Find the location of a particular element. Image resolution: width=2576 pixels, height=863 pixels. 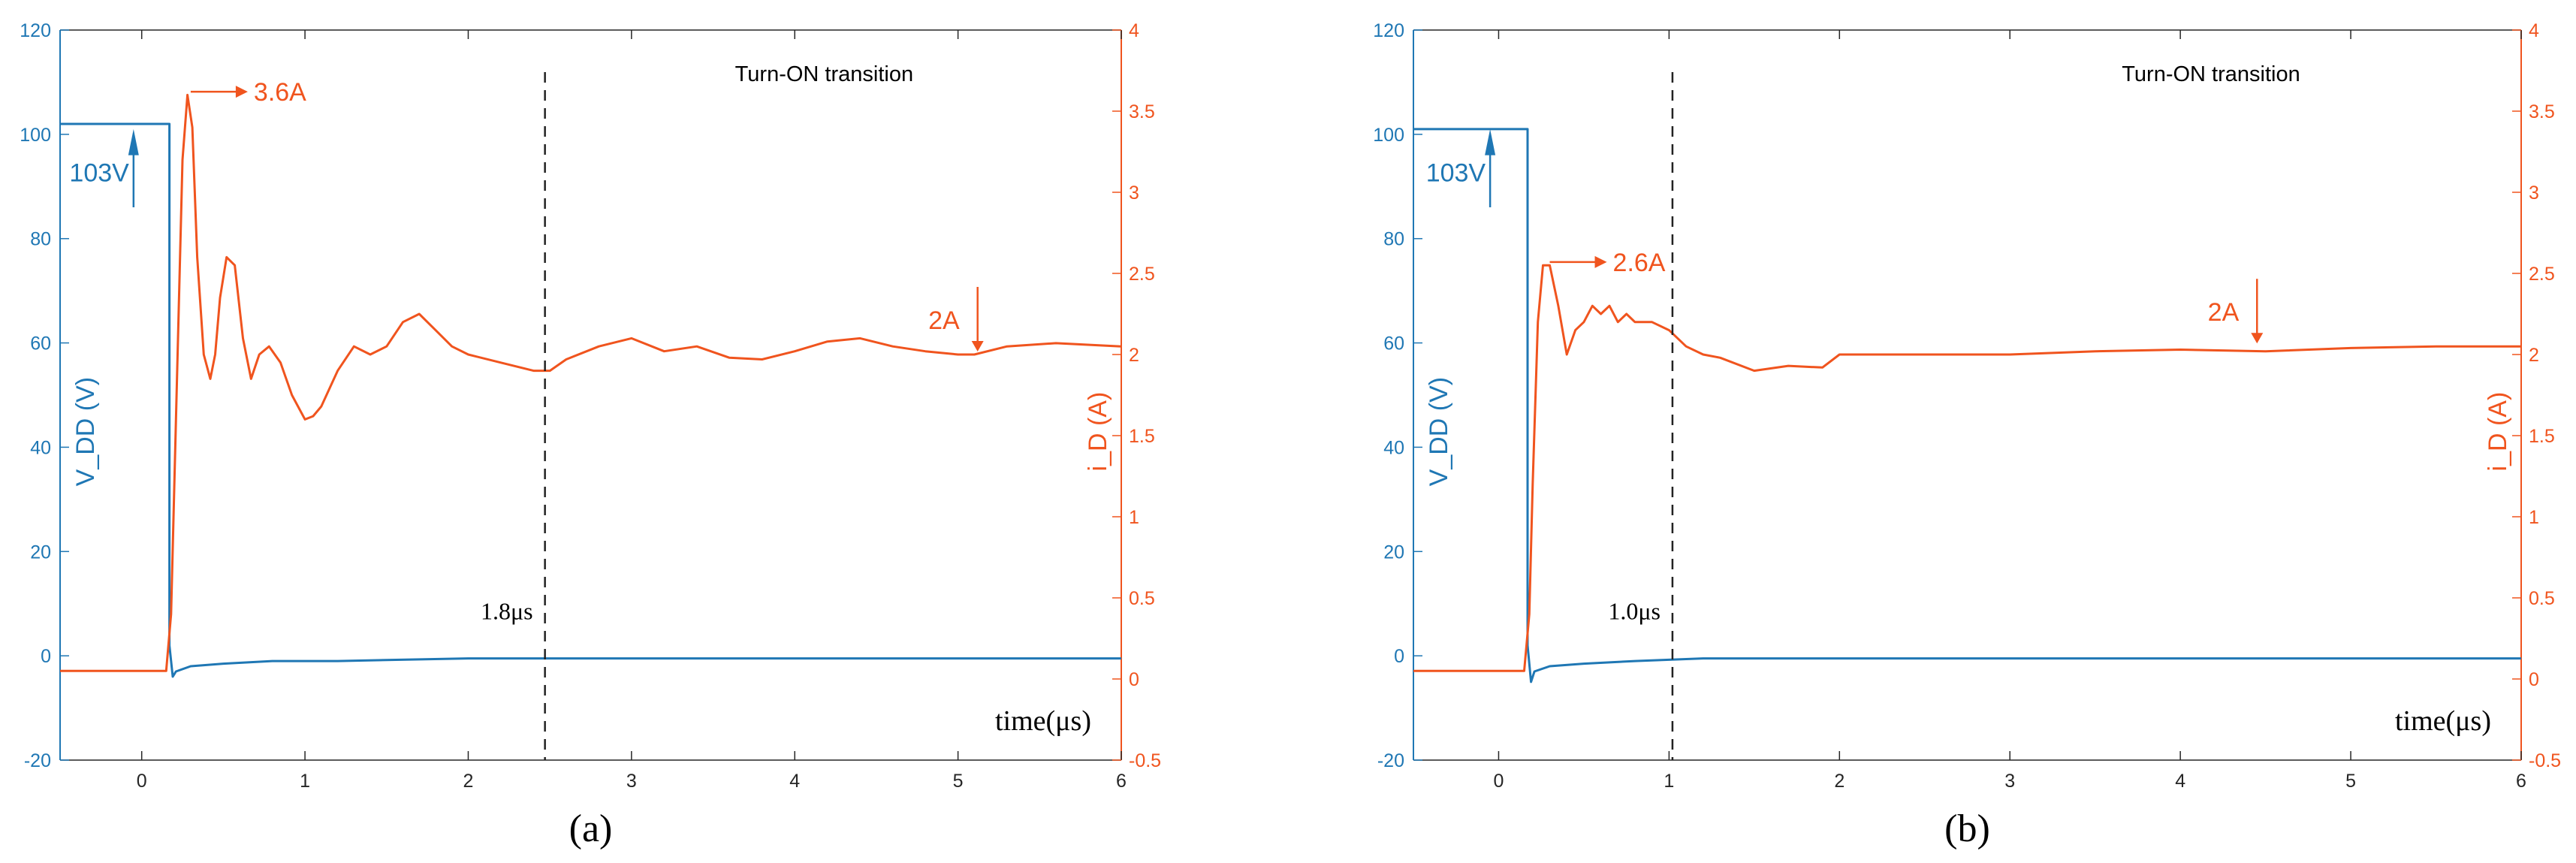

peak-annotation-label: 2.6A is located at coordinates (1640, 263).